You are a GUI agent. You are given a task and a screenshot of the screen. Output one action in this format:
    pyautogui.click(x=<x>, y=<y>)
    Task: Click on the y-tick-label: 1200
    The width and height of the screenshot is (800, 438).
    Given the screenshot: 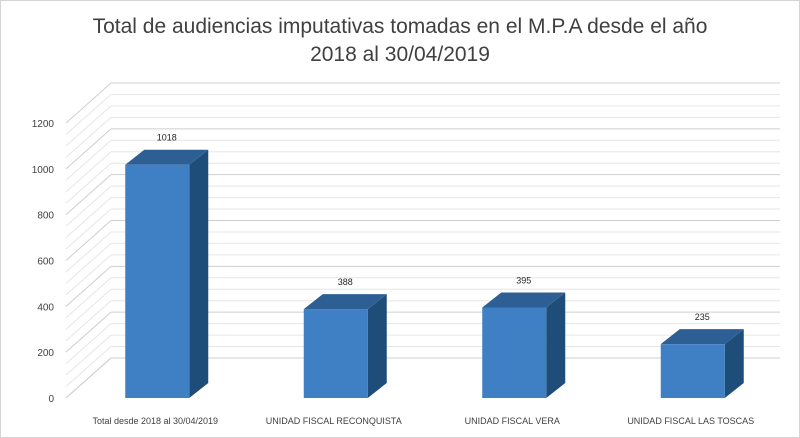 What is the action you would take?
    pyautogui.click(x=43, y=124)
    